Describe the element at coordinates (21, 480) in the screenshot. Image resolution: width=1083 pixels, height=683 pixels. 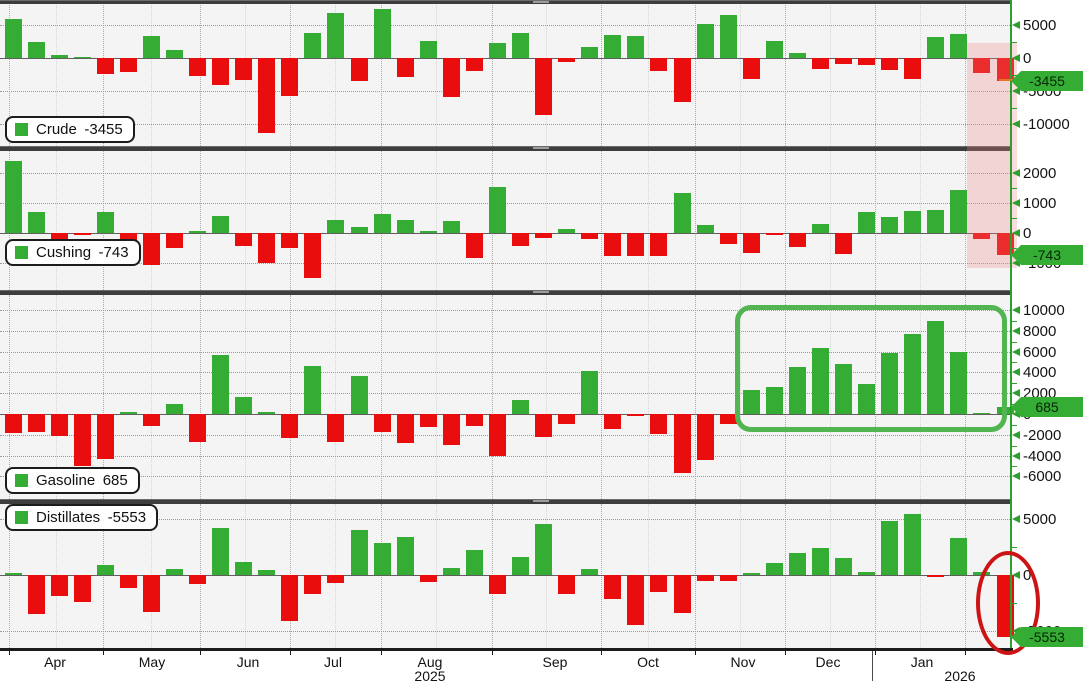
I see `legend-swatch-icon` at that location.